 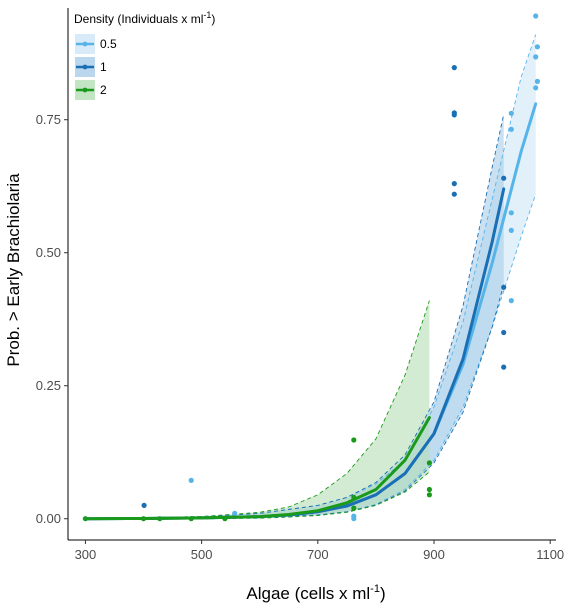 I want to click on x-tick-label: 900, so click(x=434, y=554).